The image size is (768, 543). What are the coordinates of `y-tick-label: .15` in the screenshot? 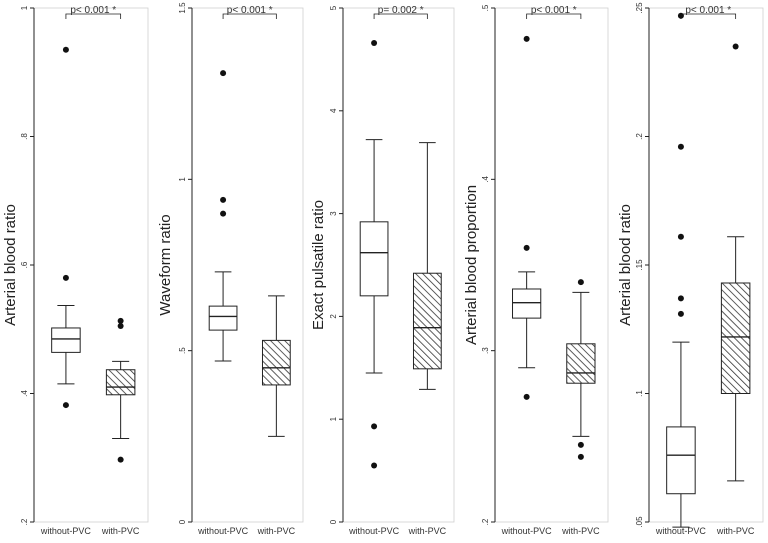 It's located at (639, 265).